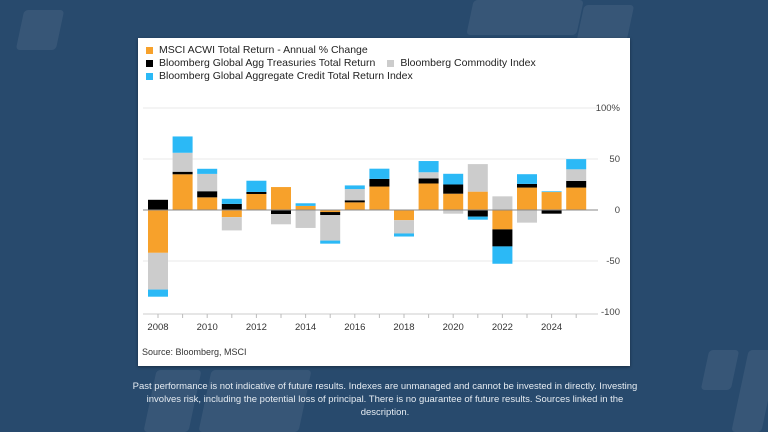 This screenshot has height=432, width=768. I want to click on x-tick-label: 2018, so click(403, 327).